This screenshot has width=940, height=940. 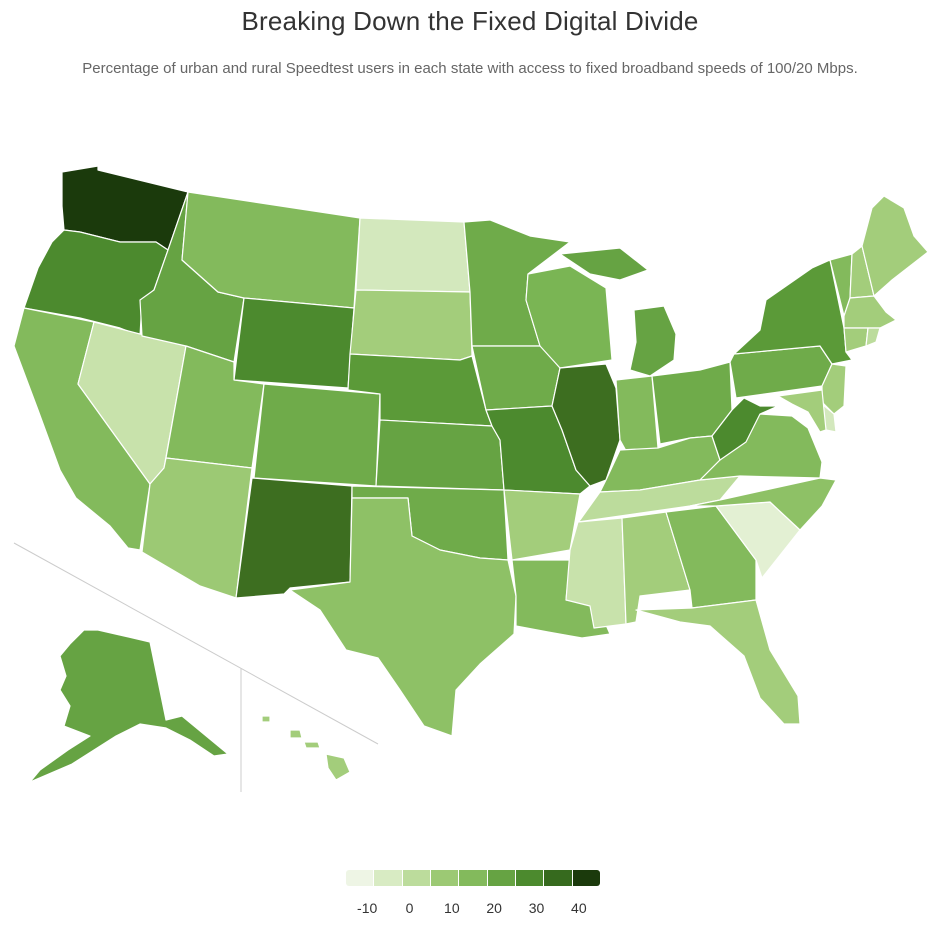 I want to click on state-illinois: Illinois, so click(x=586, y=425).